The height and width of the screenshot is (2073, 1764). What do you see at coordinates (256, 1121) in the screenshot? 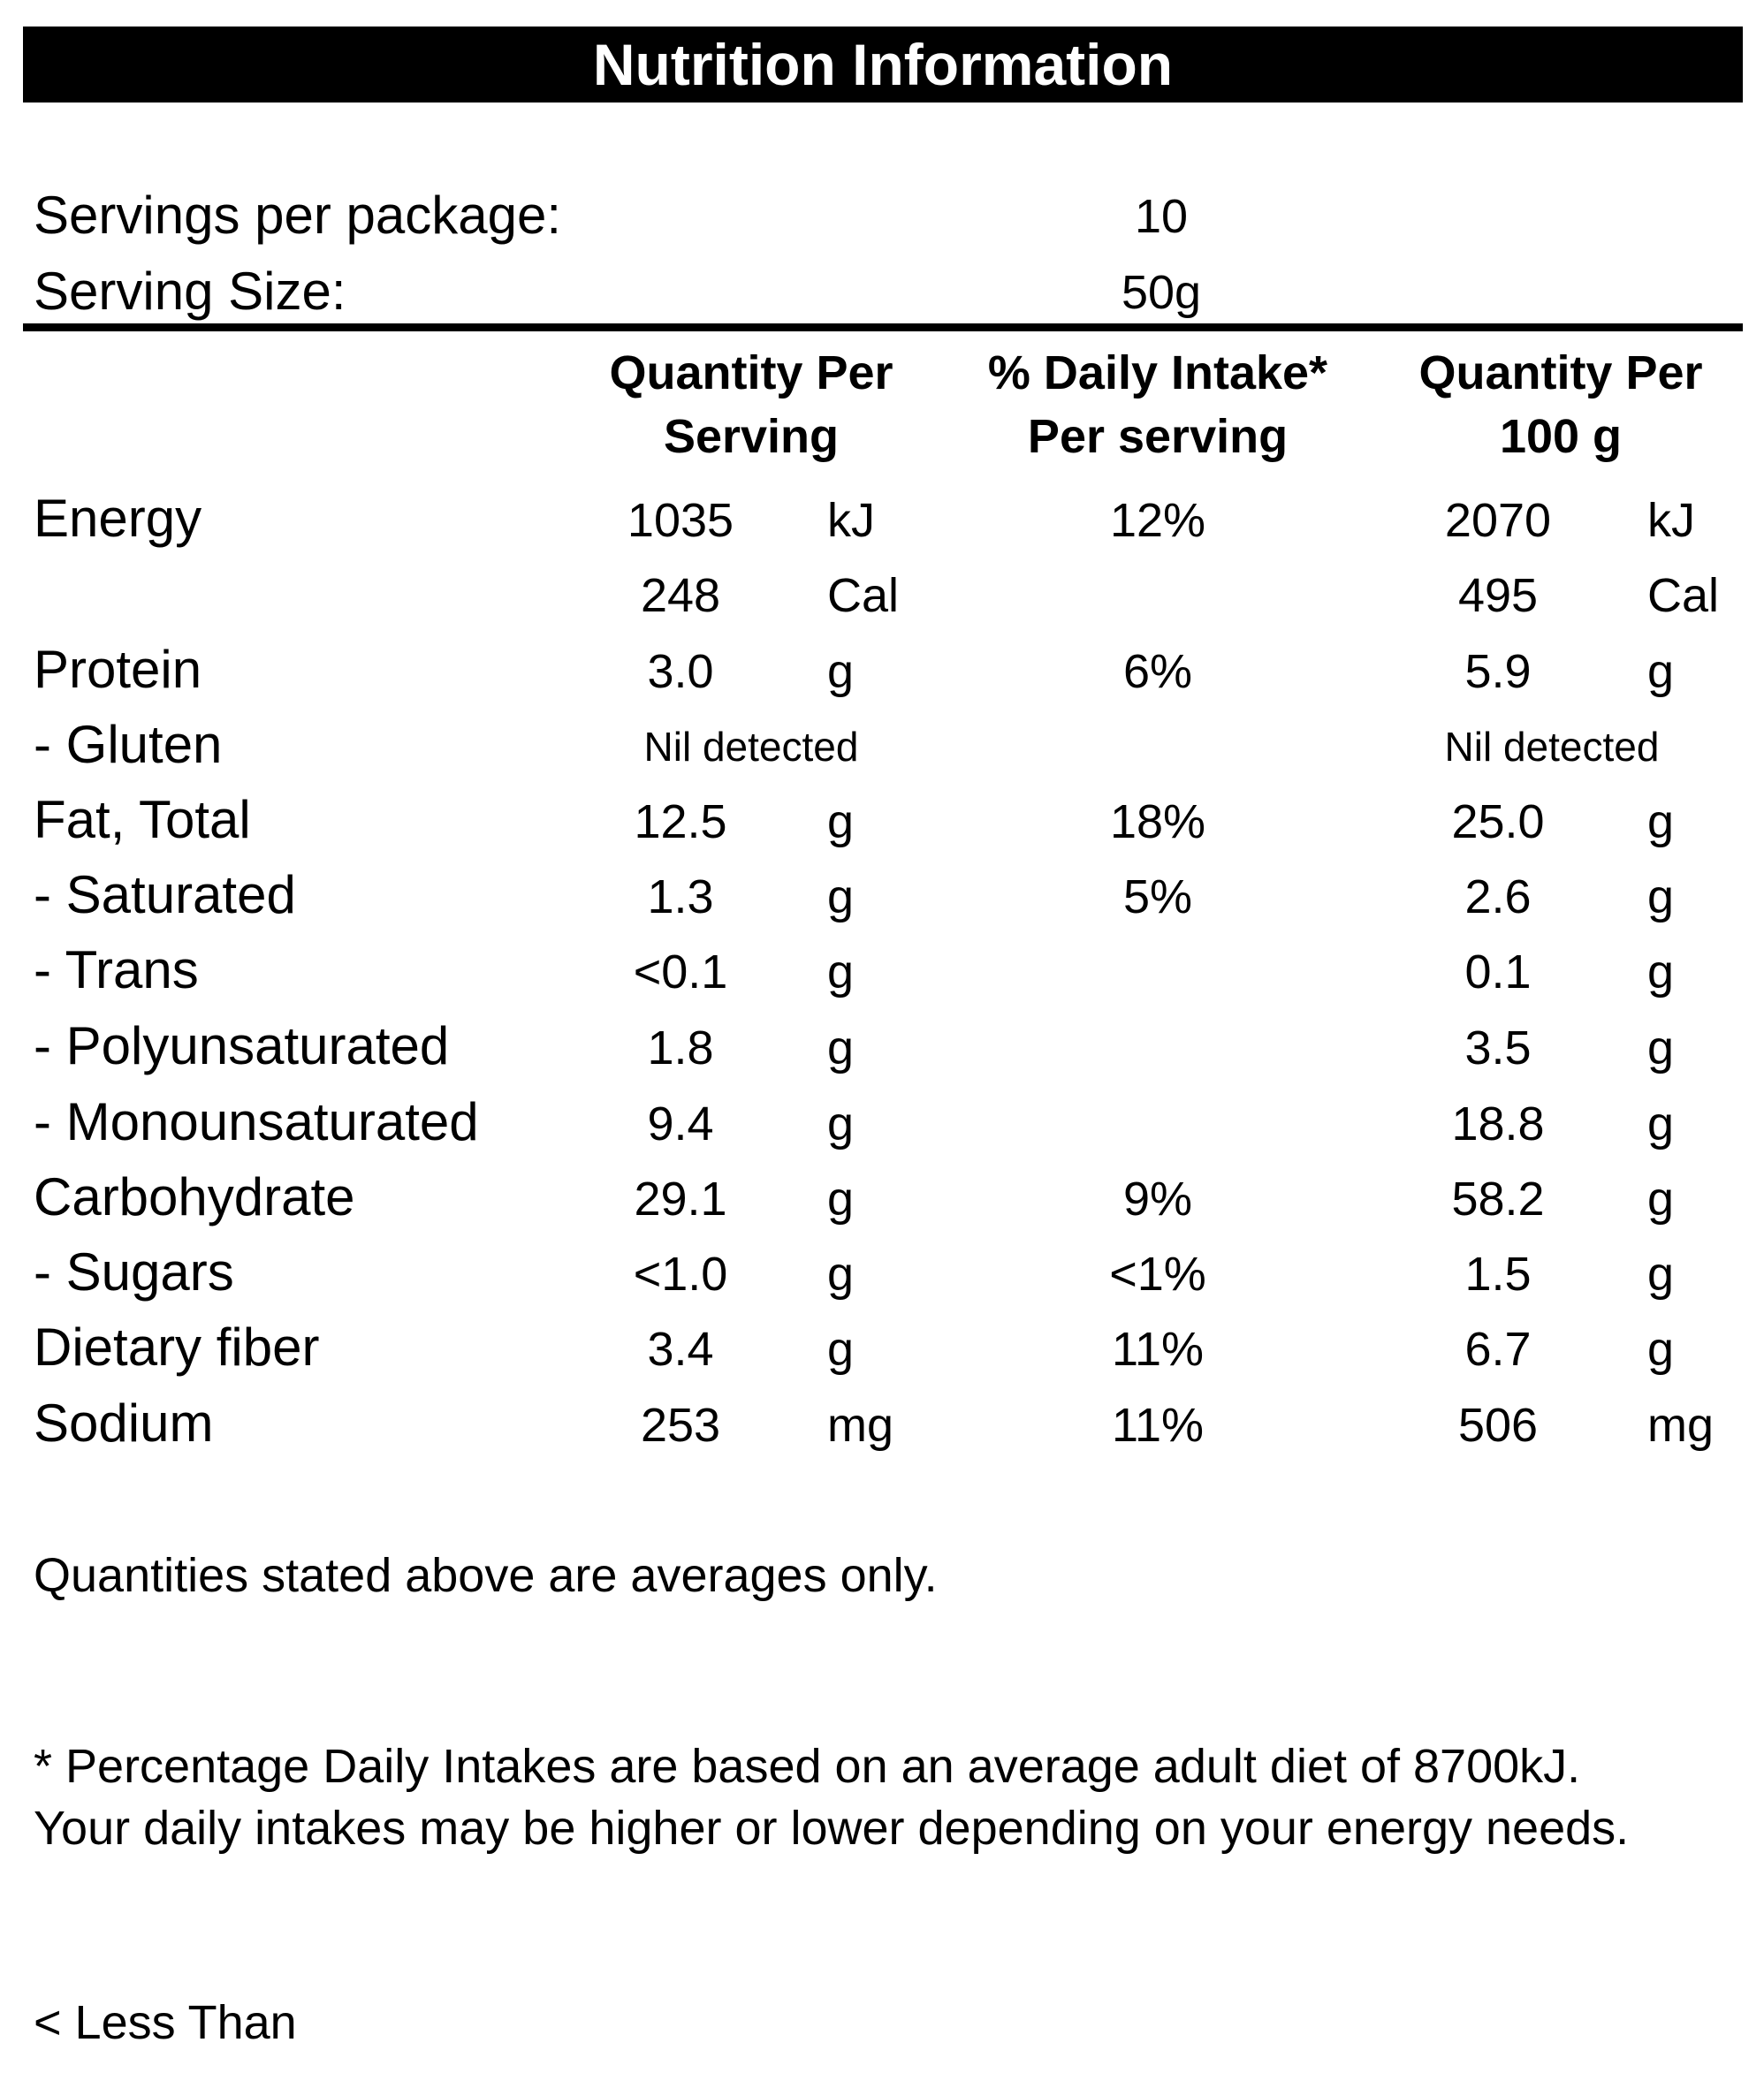
I see `nutrient-label: - Monounsaturated` at bounding box center [256, 1121].